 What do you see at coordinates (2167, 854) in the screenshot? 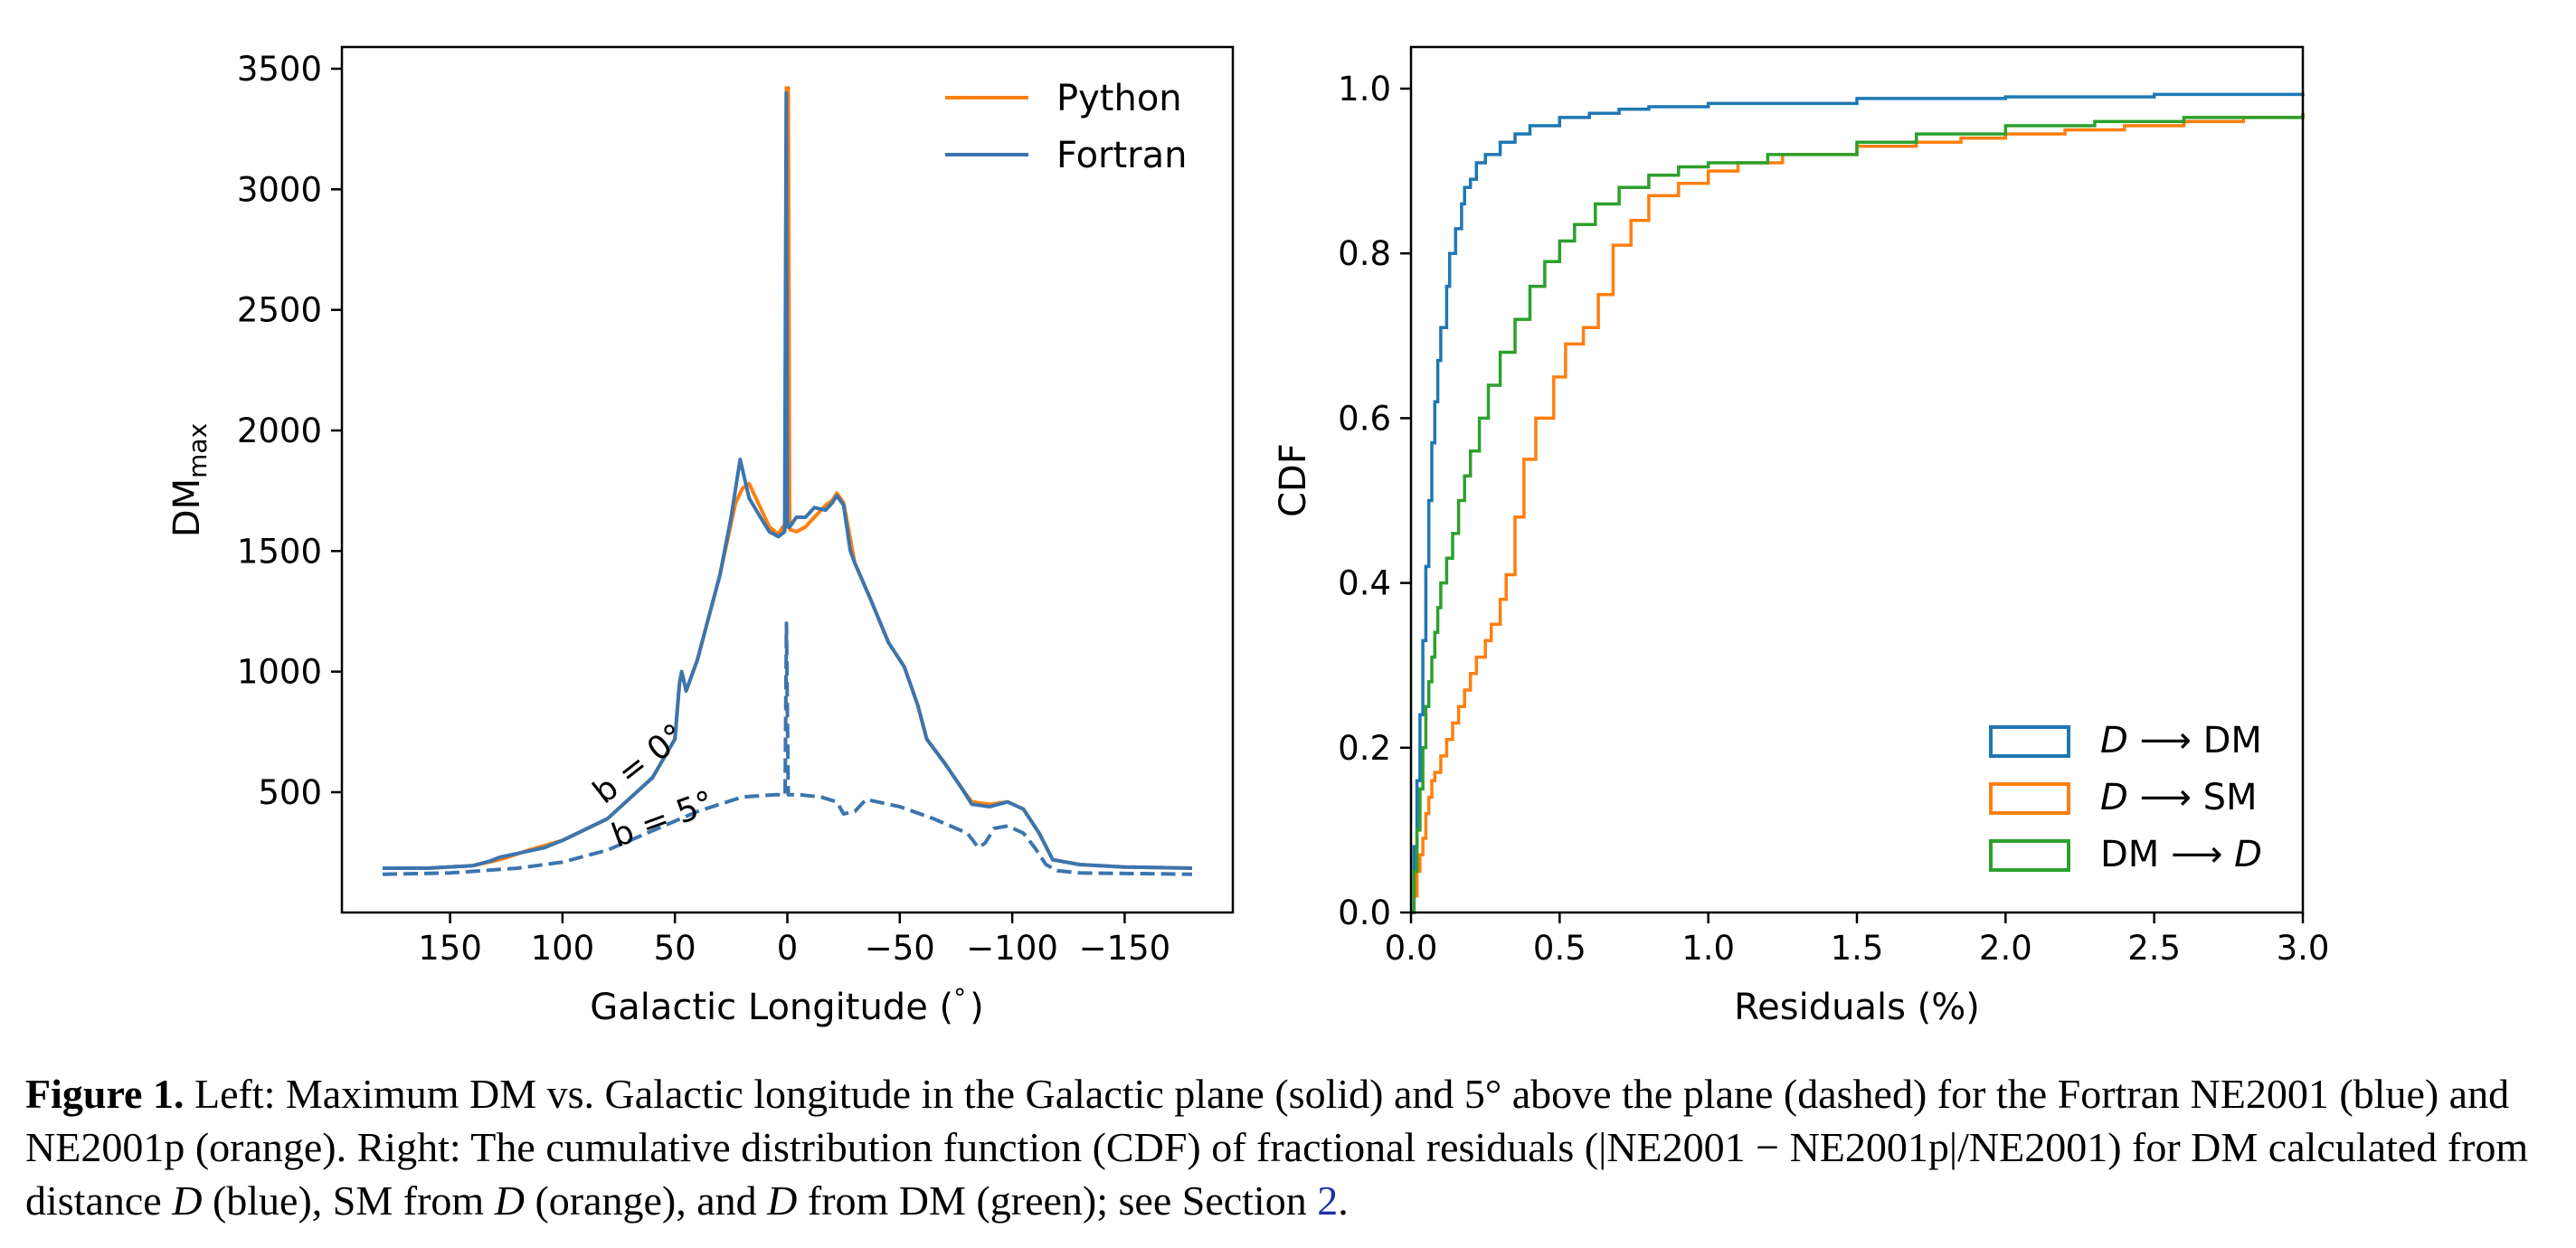
I see `legend-label-dm-d-part1: DM ⟶` at bounding box center [2167, 854].